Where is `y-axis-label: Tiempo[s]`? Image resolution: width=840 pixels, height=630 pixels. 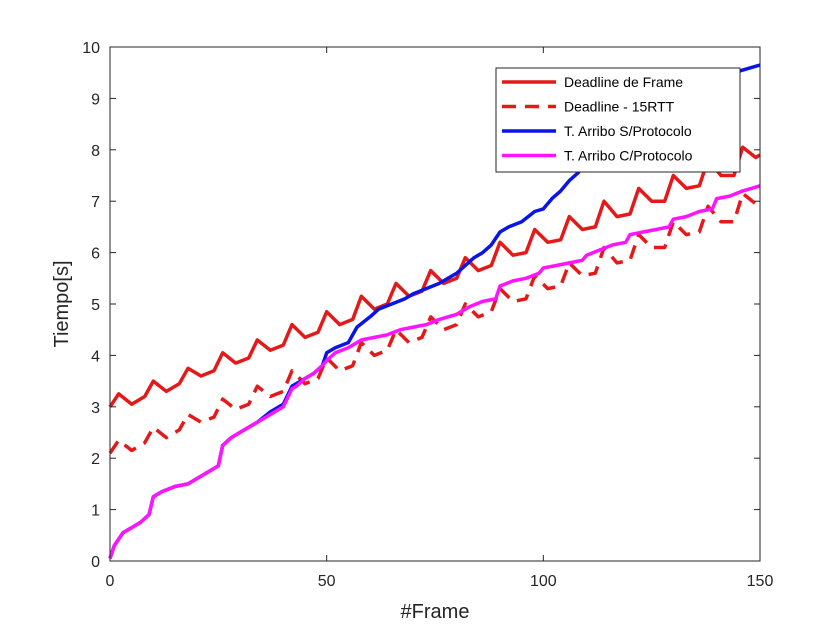
y-axis-label: Tiempo[s] is located at coordinates (62, 303).